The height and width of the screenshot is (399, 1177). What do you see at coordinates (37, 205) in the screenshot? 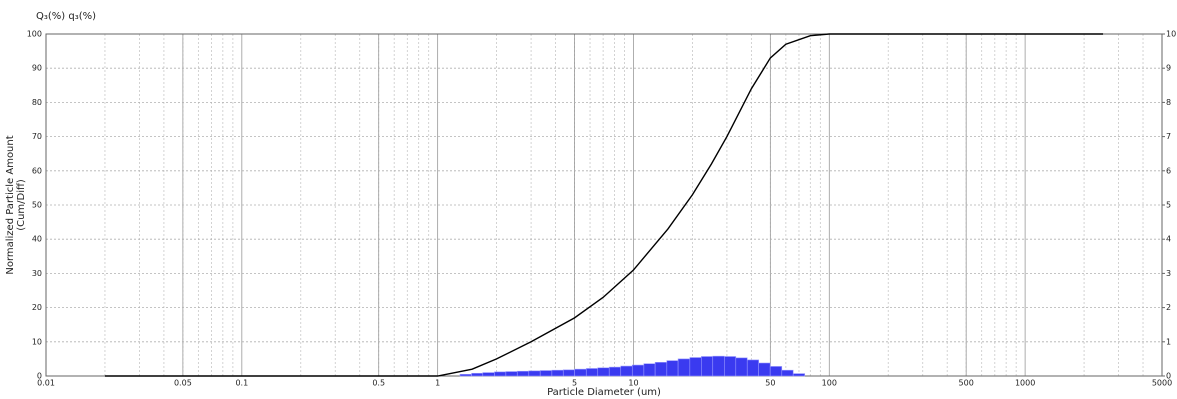
I see `y-tick-label: 50` at bounding box center [37, 205].